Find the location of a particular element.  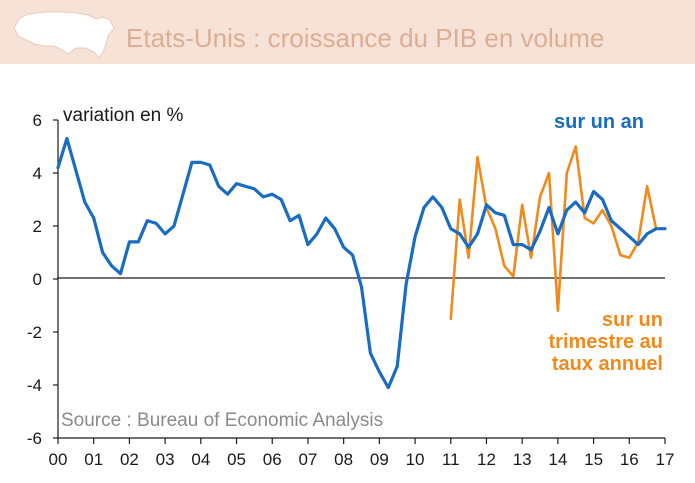

x-tick-label: 17 is located at coordinates (665, 459).